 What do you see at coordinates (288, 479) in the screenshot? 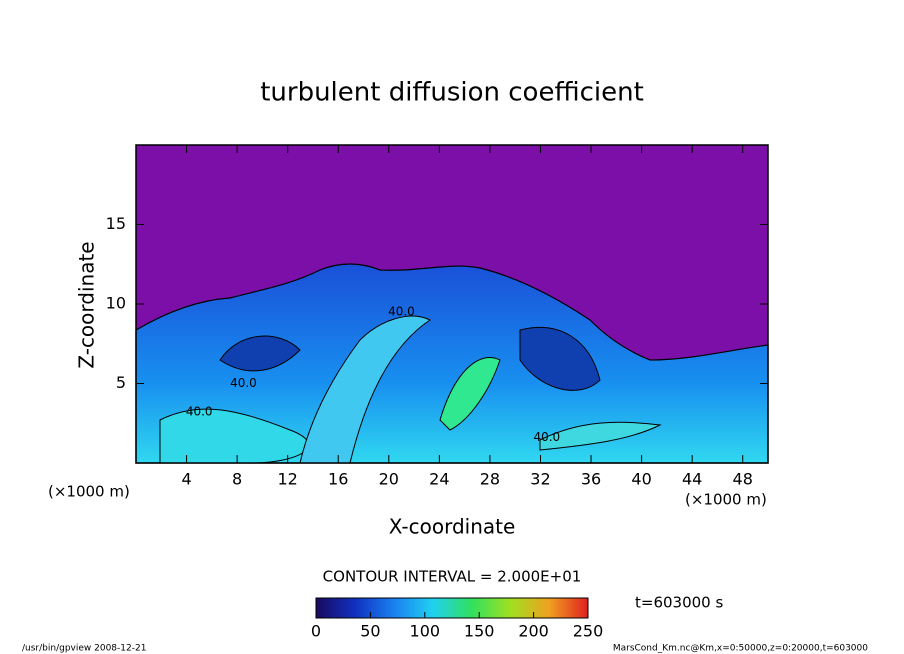
I see `x-tick-label: 12` at bounding box center [288, 479].